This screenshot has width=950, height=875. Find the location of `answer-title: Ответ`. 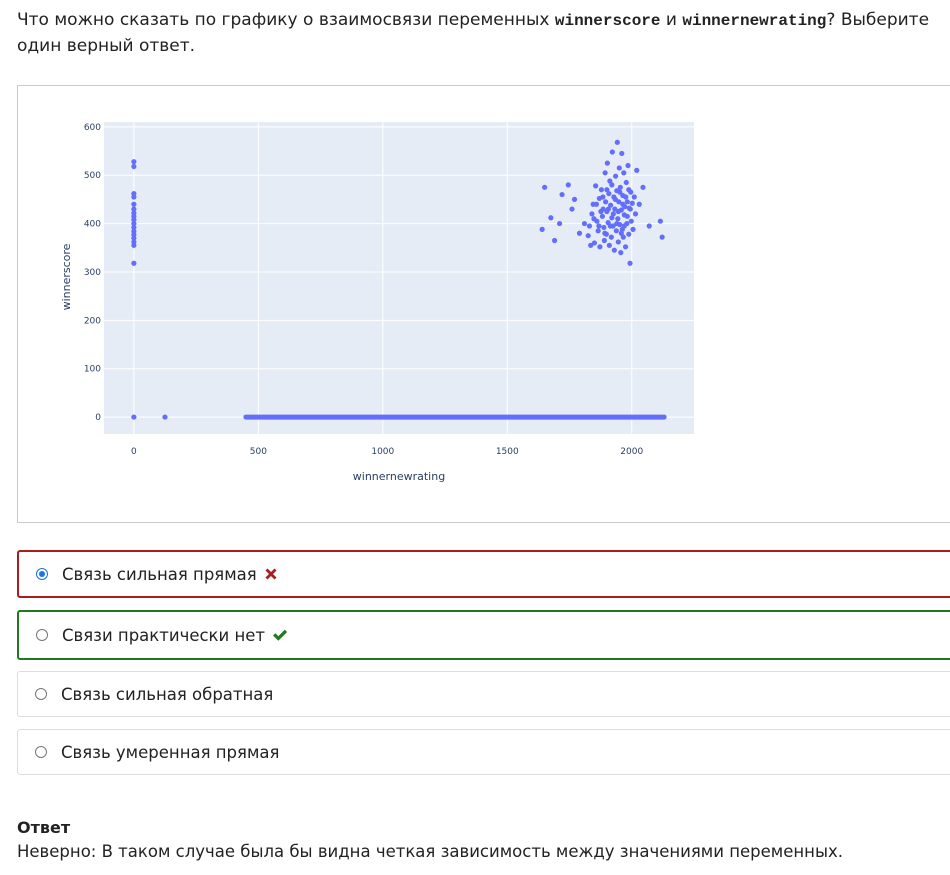

answer-title: Ответ is located at coordinates (44, 827).